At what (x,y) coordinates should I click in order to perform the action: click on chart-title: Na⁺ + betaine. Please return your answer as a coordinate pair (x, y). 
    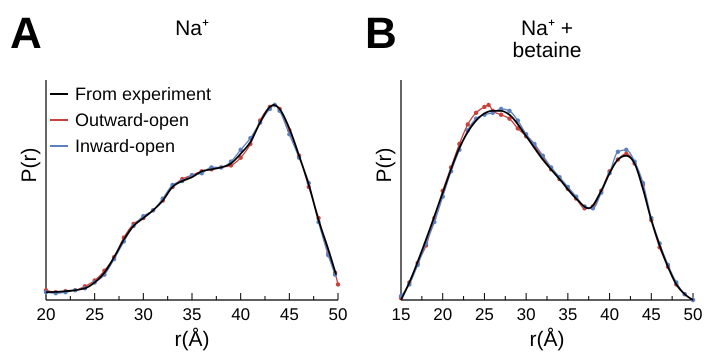
    Looking at the image, I should click on (547, 39).